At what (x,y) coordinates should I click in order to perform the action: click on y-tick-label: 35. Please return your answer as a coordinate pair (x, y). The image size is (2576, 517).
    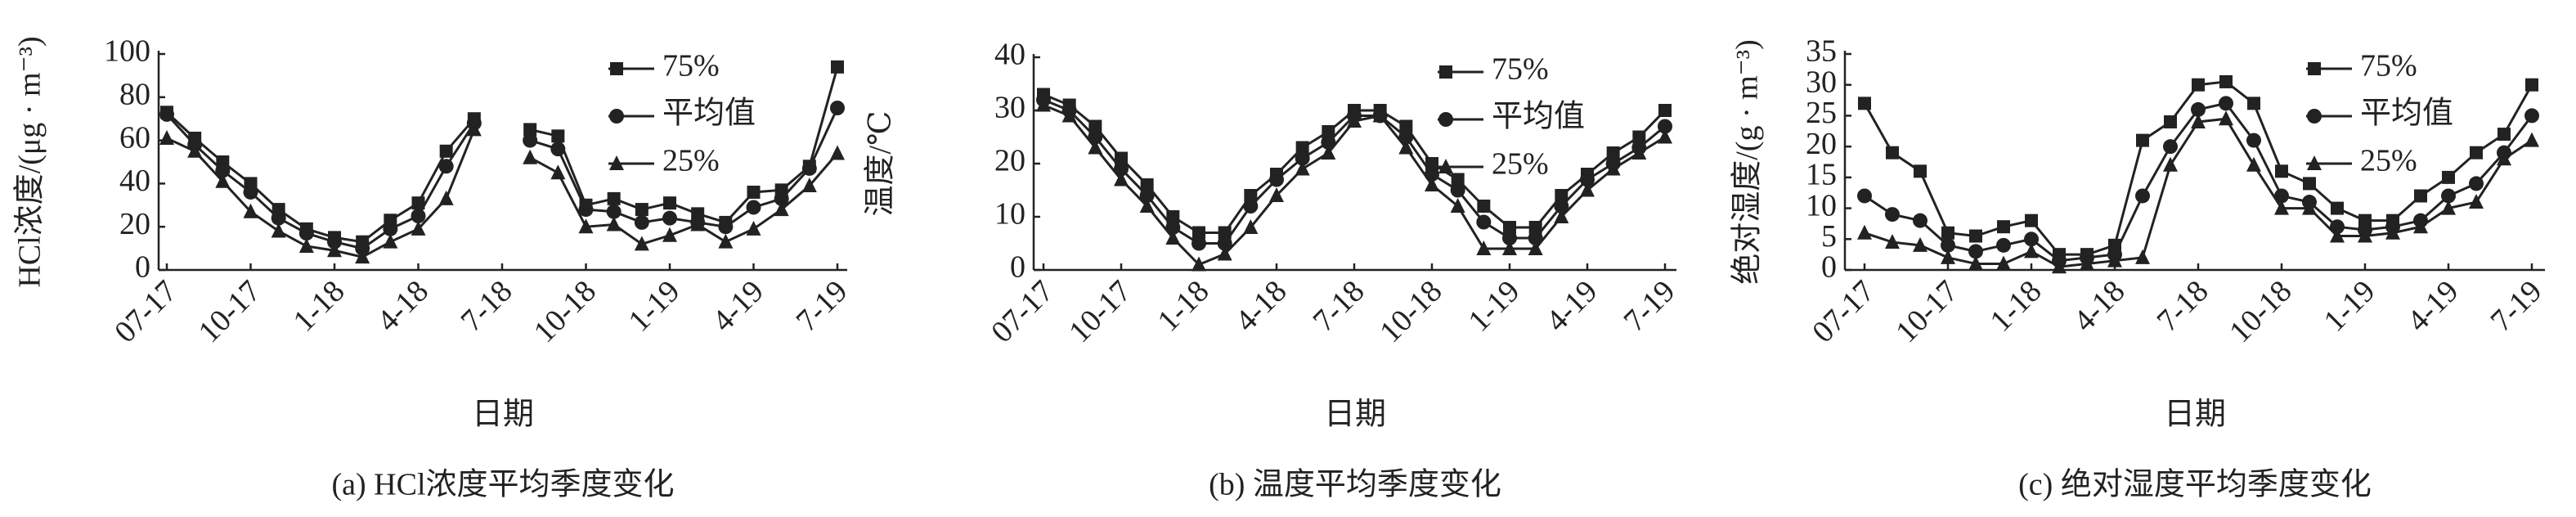
    Looking at the image, I should click on (1822, 51).